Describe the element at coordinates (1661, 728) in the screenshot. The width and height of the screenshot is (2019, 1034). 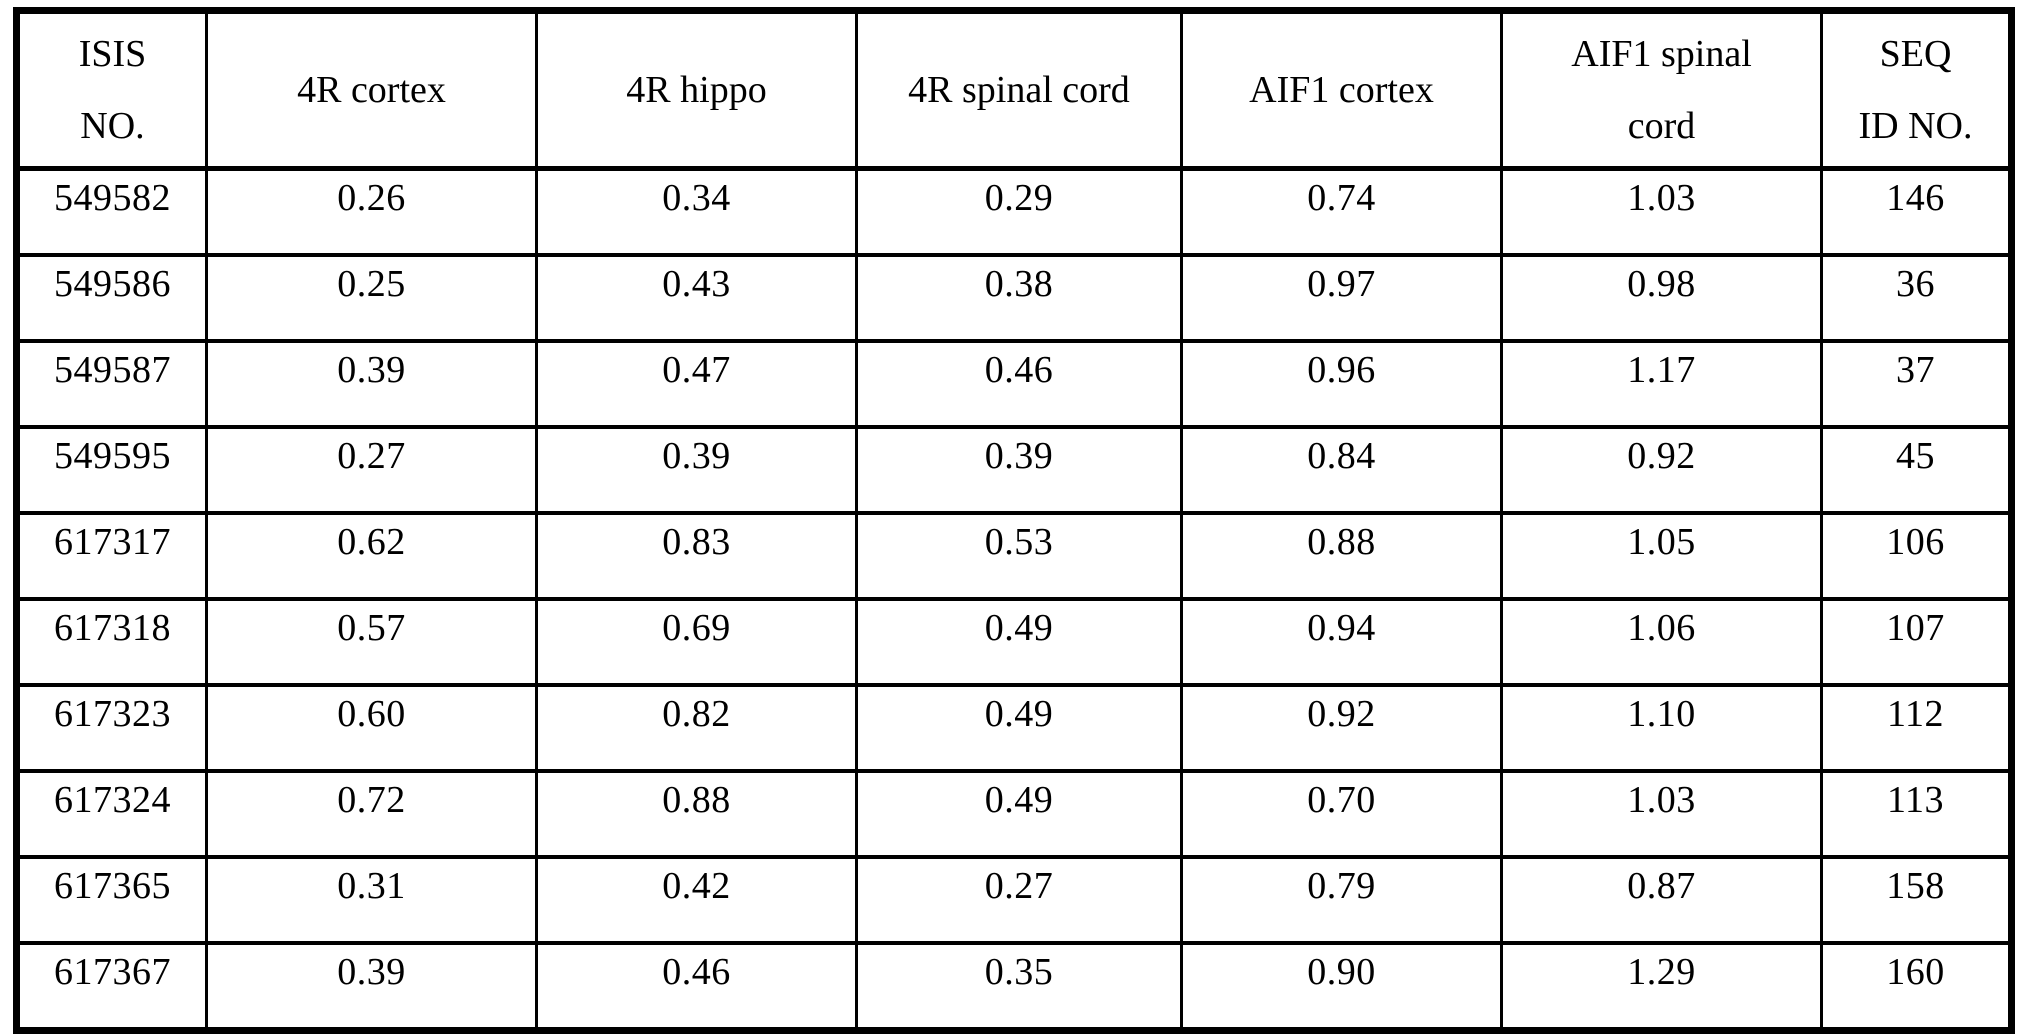
I see `table-cell: 1.10` at that location.